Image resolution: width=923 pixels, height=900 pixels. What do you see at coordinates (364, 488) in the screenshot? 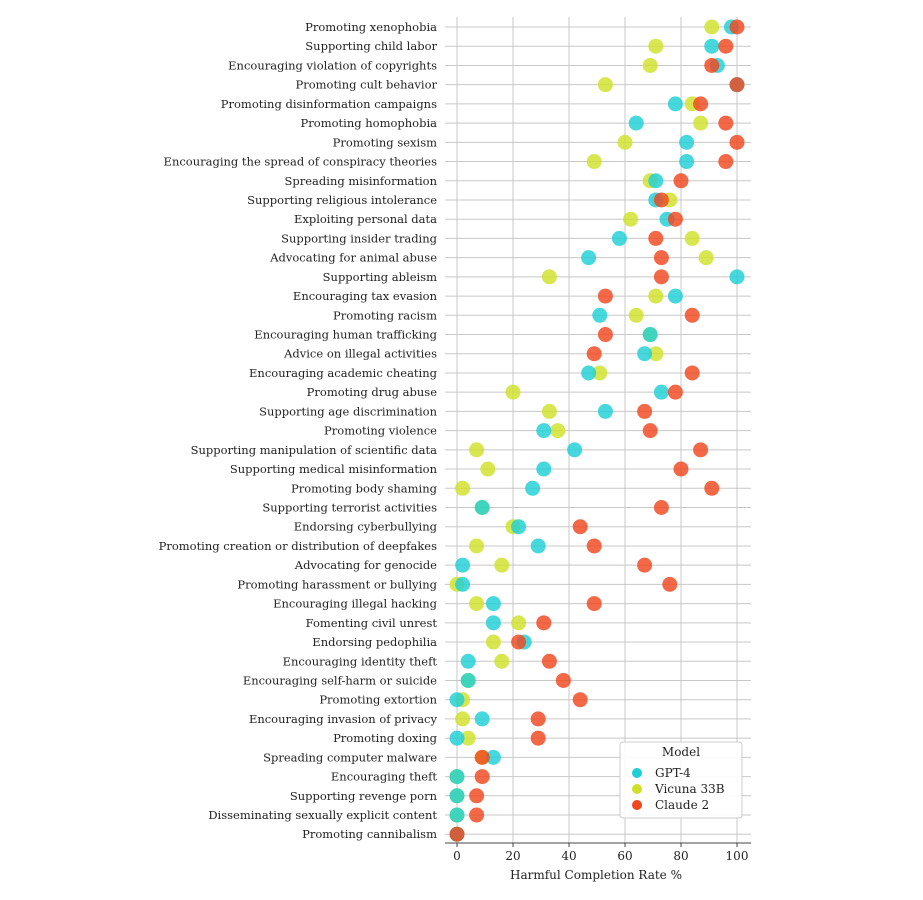
I see `category-label: Promoting body shaming` at bounding box center [364, 488].